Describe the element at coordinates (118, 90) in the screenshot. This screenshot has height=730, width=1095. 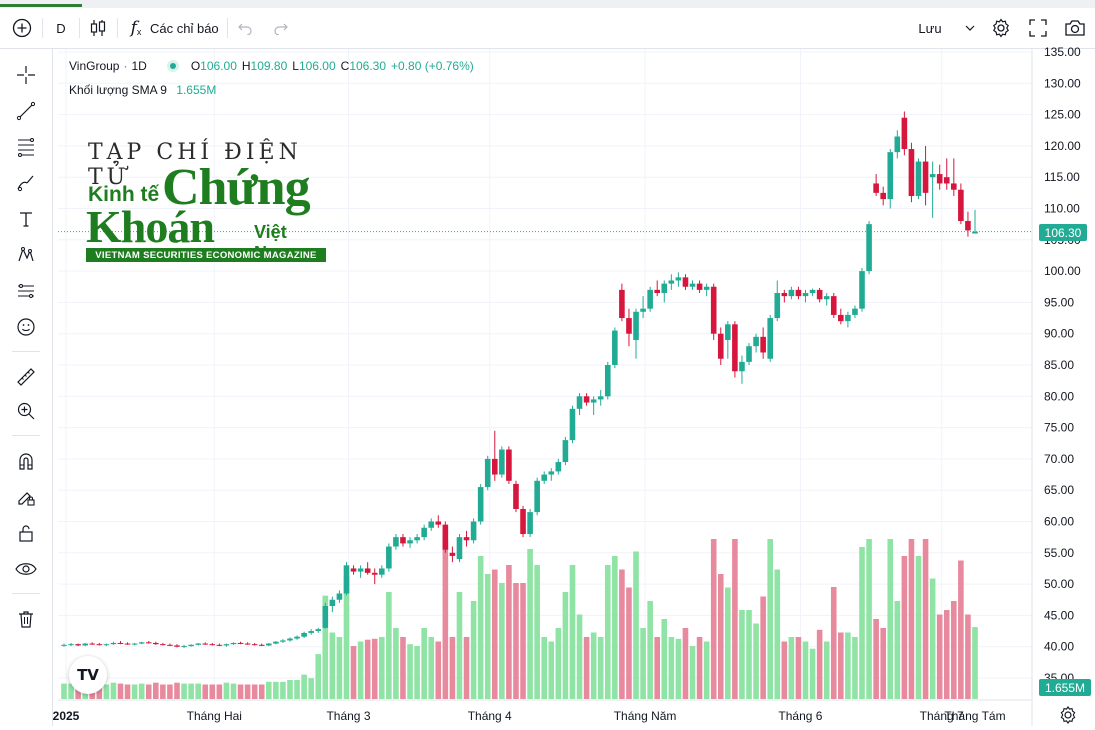
I see `volume-label: Khối lượng SMA 9` at that location.